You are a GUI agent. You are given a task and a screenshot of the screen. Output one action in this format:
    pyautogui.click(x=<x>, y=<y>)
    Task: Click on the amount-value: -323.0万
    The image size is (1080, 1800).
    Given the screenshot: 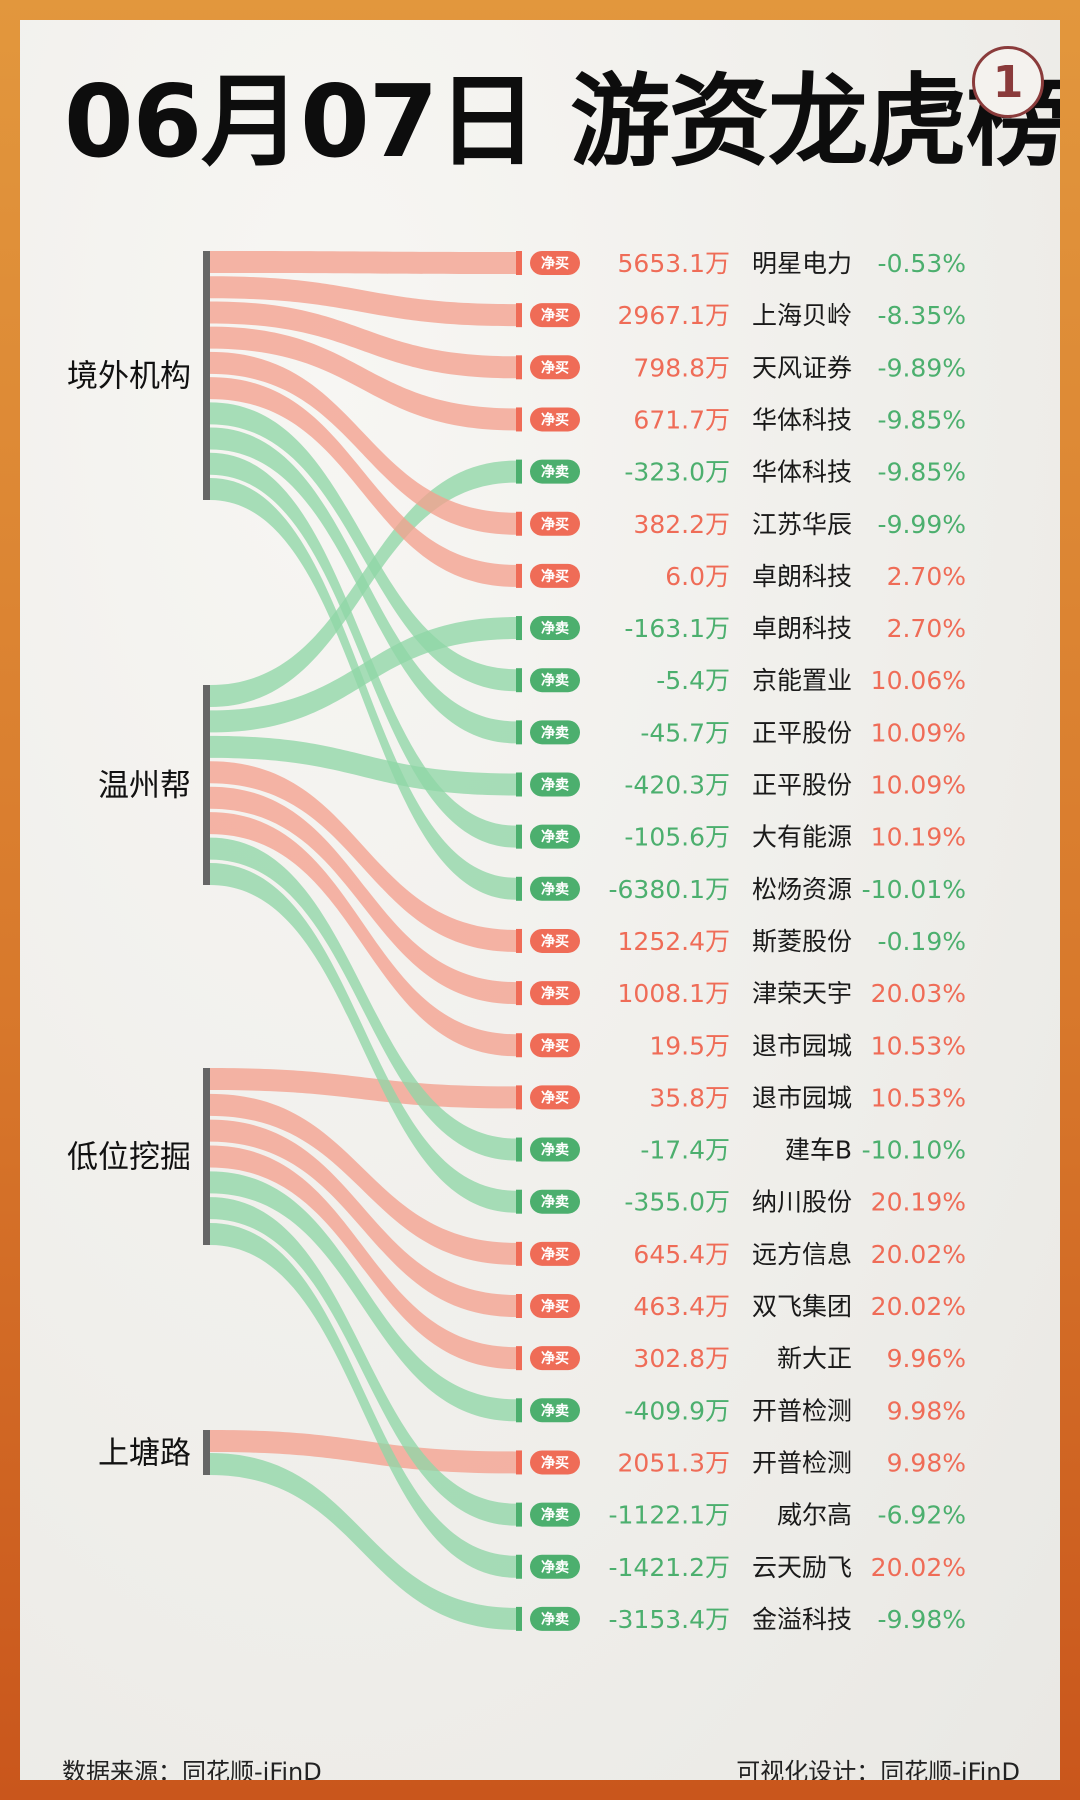 What is the action you would take?
    pyautogui.click(x=677, y=472)
    